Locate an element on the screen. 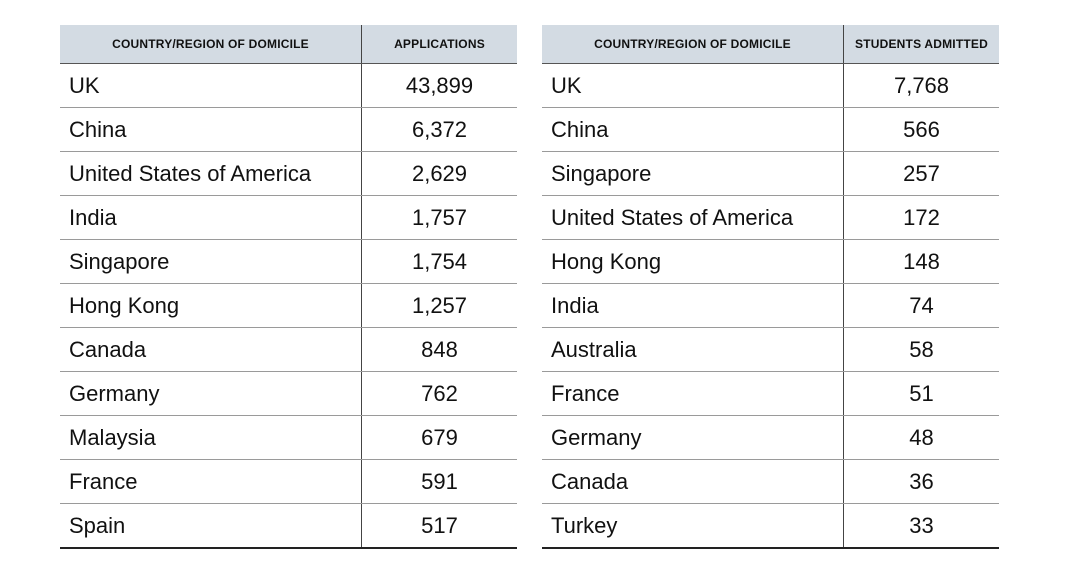  table-row: UK 7,768 is located at coordinates (770, 85).